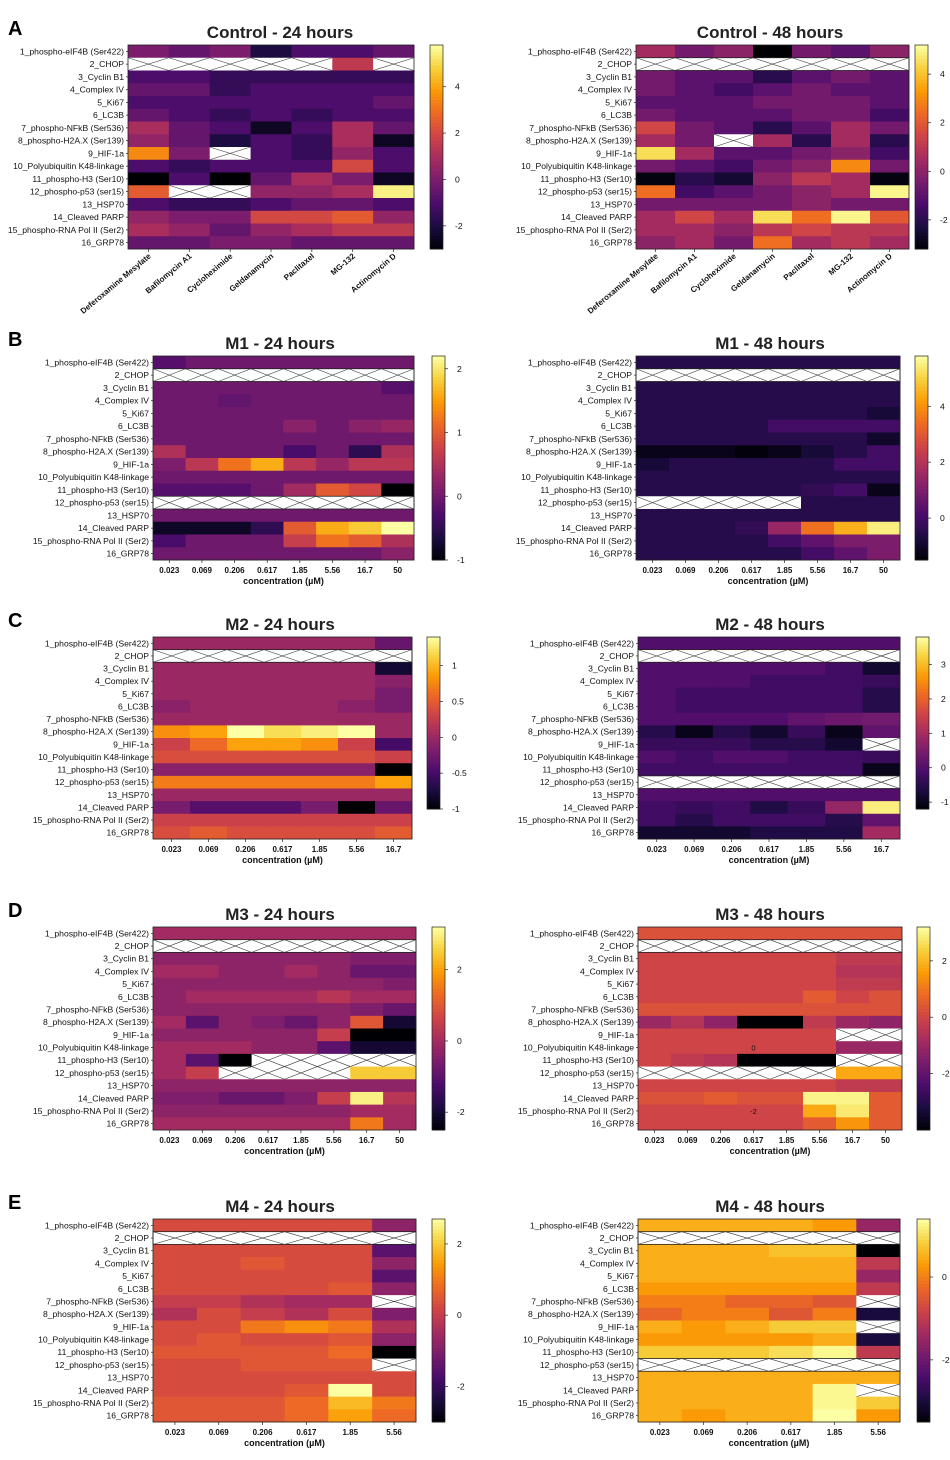 This screenshot has width=950, height=1460. Describe the element at coordinates (135, 1276) in the screenshot. I see `row-label: 5_Ki67` at that location.